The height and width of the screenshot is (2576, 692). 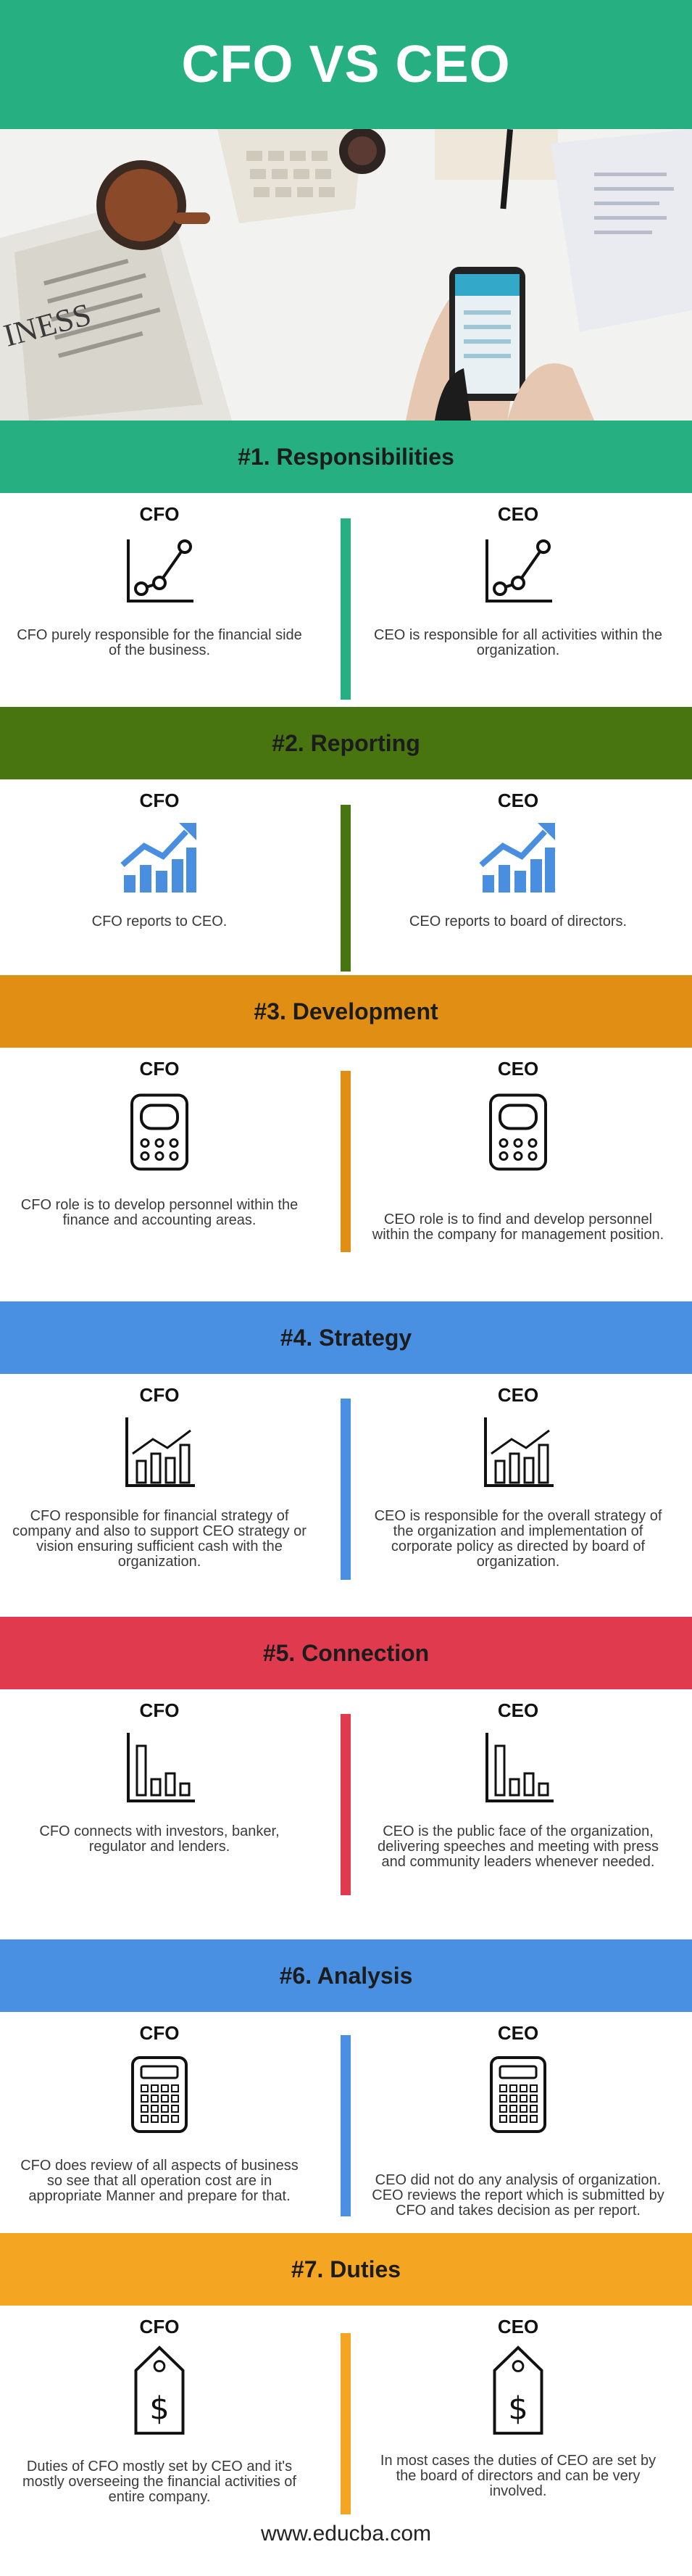 I want to click on section-heading-analysis: #6. Analysis, so click(x=346, y=1976).